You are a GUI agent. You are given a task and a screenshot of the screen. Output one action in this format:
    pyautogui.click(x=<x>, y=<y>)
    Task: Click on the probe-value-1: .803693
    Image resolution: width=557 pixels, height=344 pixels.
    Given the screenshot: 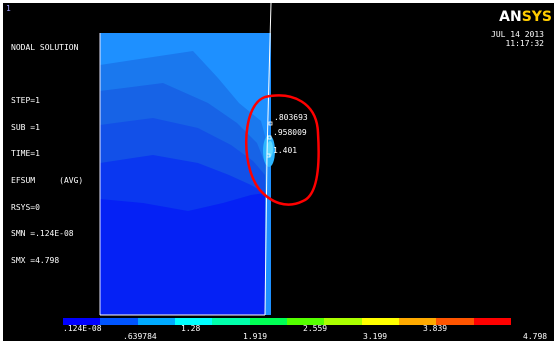 What is the action you would take?
    pyautogui.click(x=291, y=117)
    